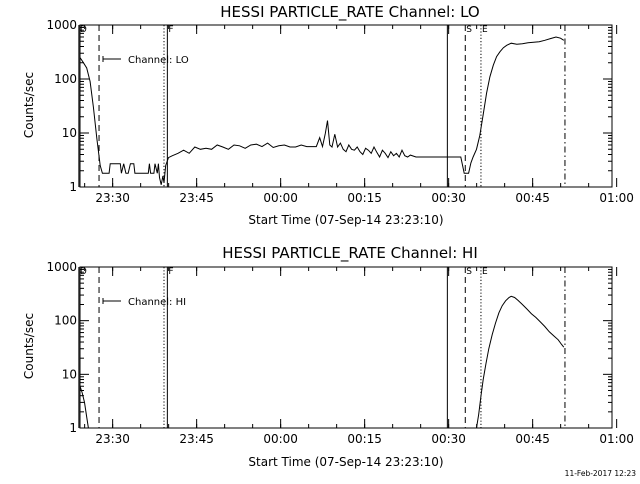  Describe the element at coordinates (350, 253) in the screenshot. I see `chart-title: HESSI PARTICLE_RATE Channel: HI` at that location.